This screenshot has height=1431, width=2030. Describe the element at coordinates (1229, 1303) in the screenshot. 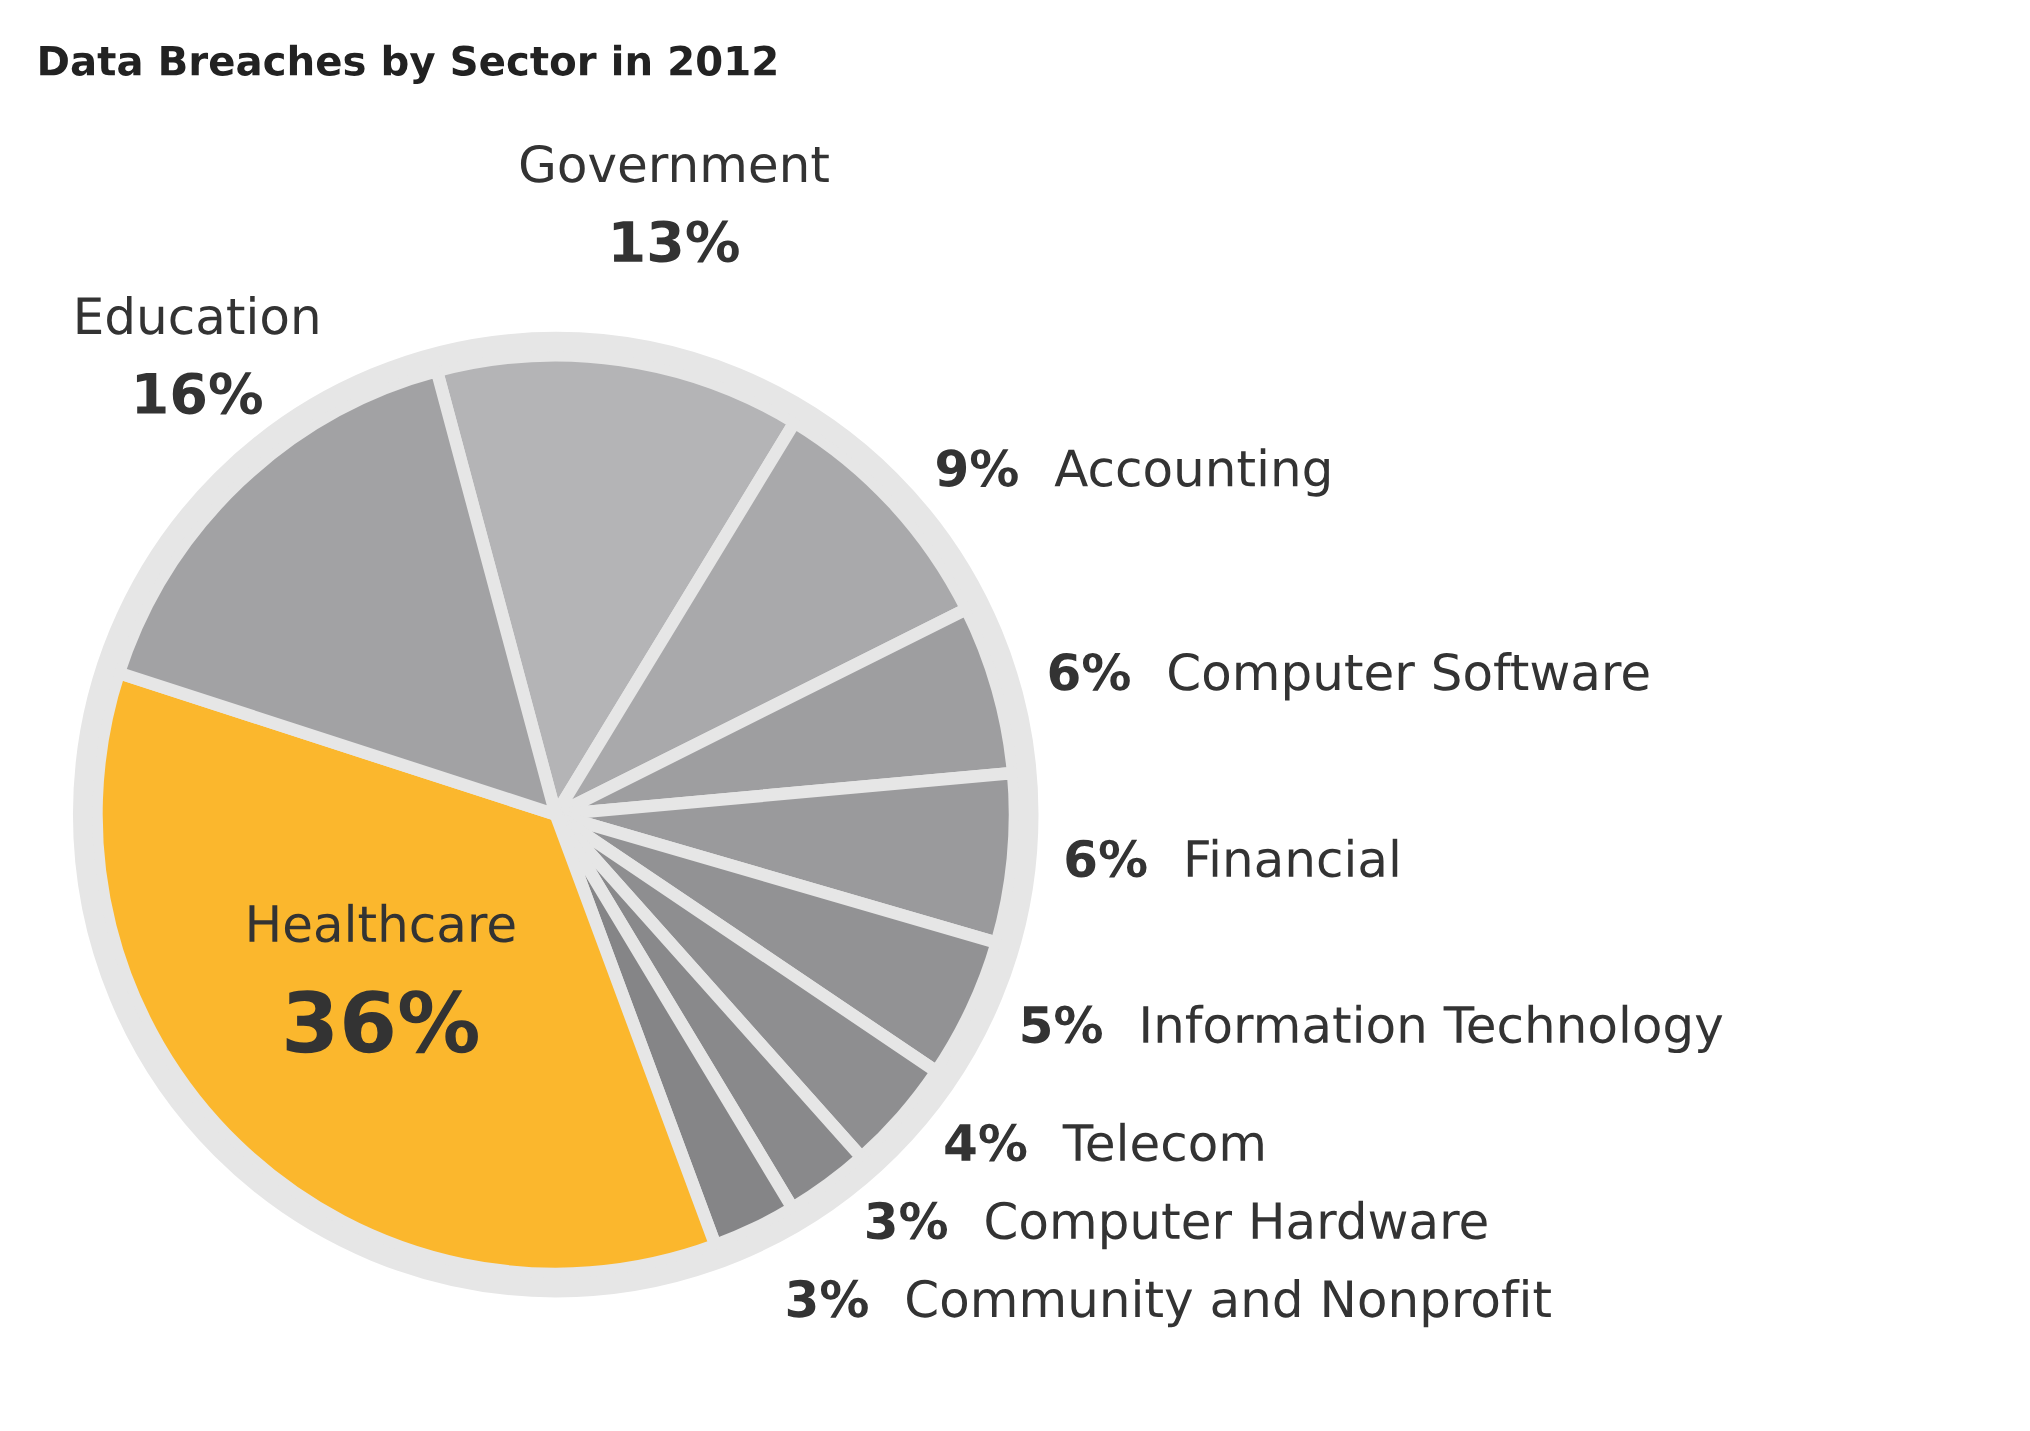

I see `slice-label: Community and Nonprofit` at that location.